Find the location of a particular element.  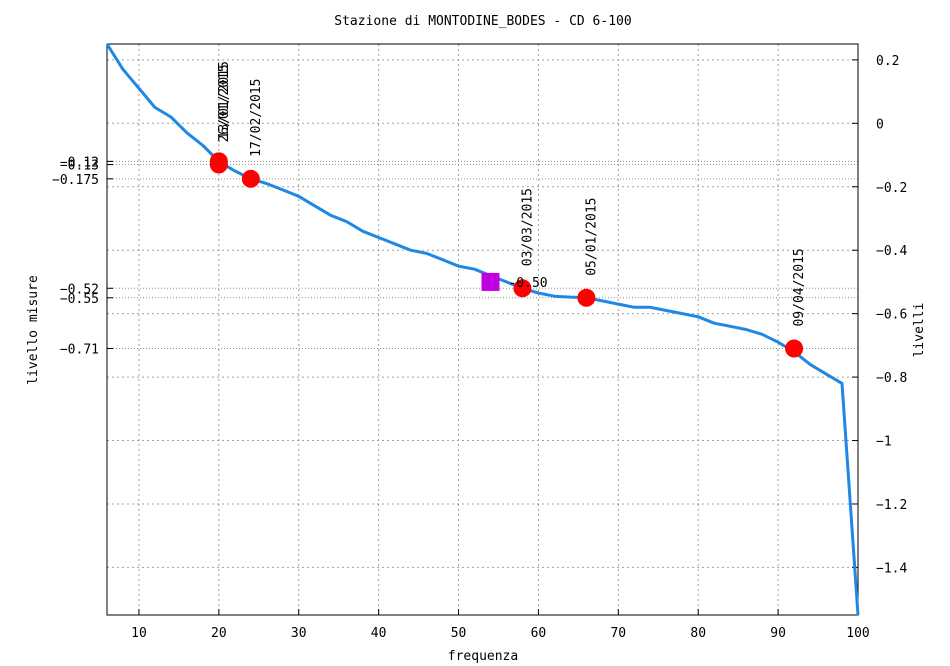

y-right-tick-label: −1.2 is located at coordinates (891, 505).